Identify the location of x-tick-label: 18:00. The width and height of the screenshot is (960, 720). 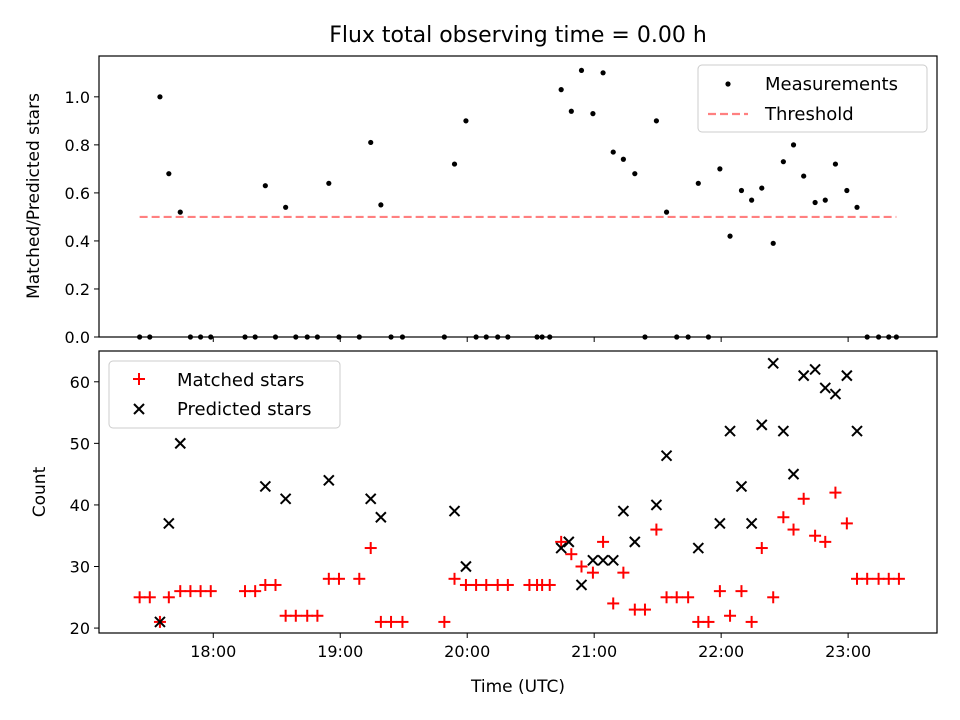
(213, 651).